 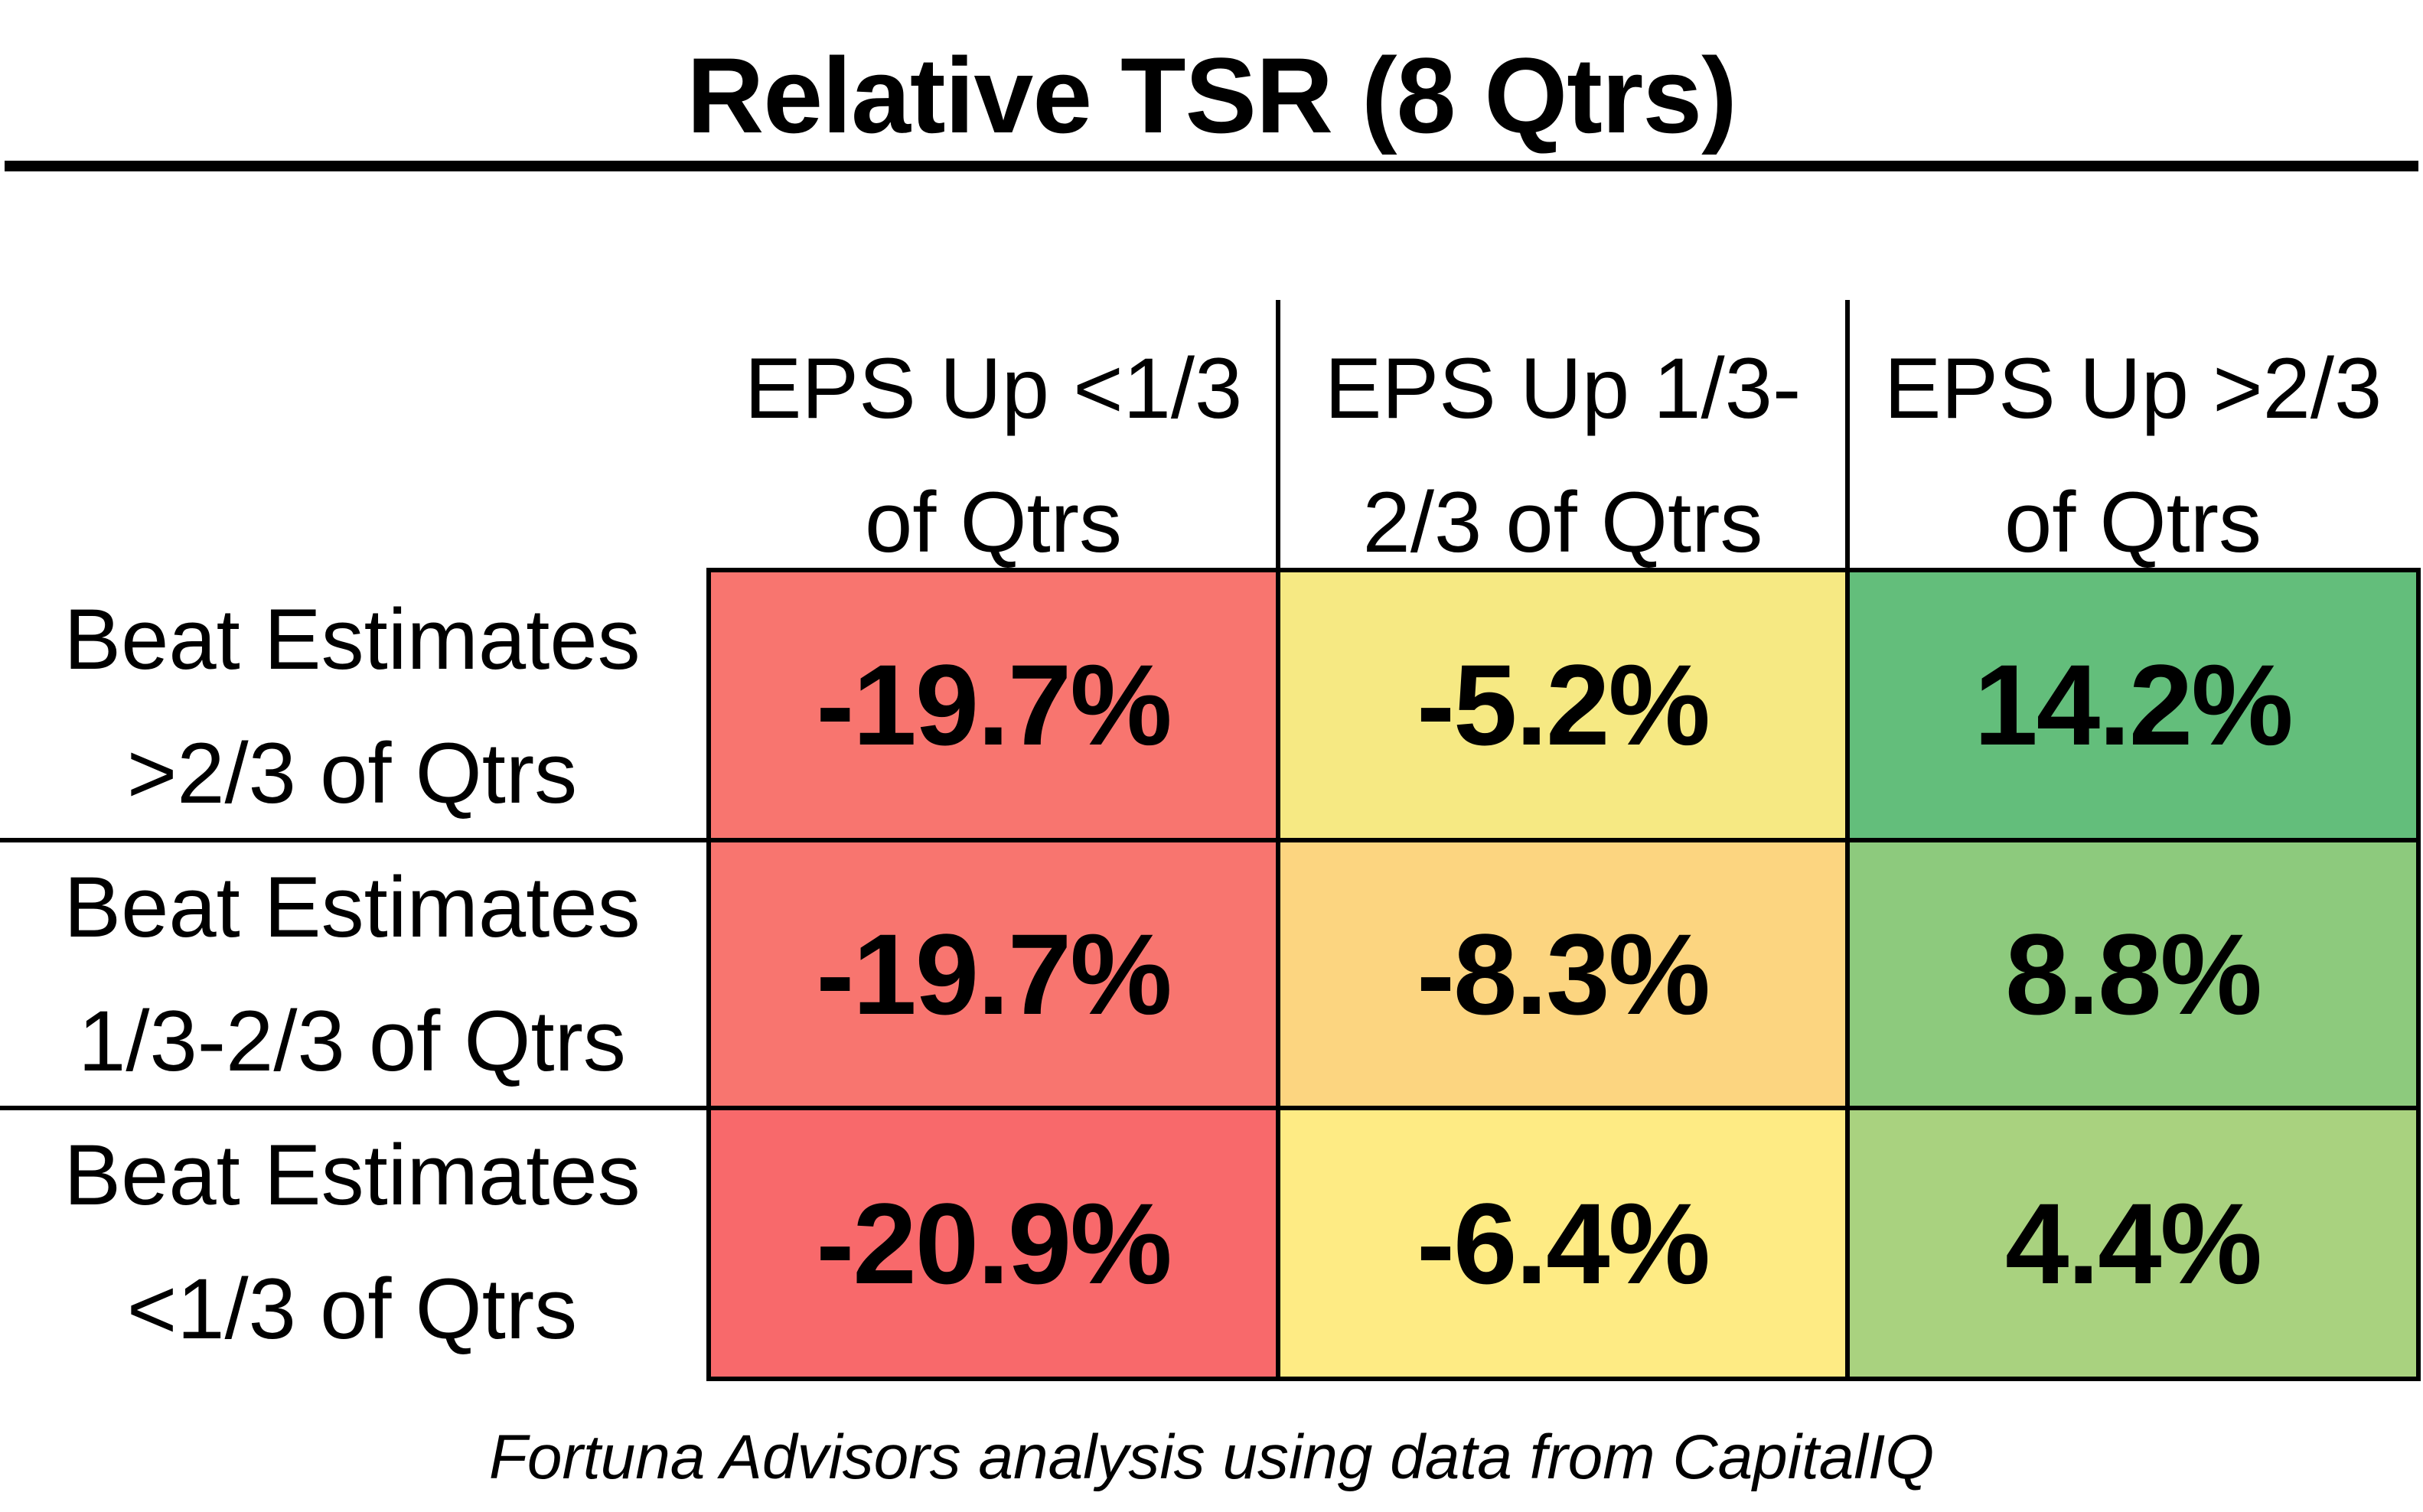 What do you see at coordinates (2132, 705) in the screenshot?
I see `heatmap-cell: 14.2%` at bounding box center [2132, 705].